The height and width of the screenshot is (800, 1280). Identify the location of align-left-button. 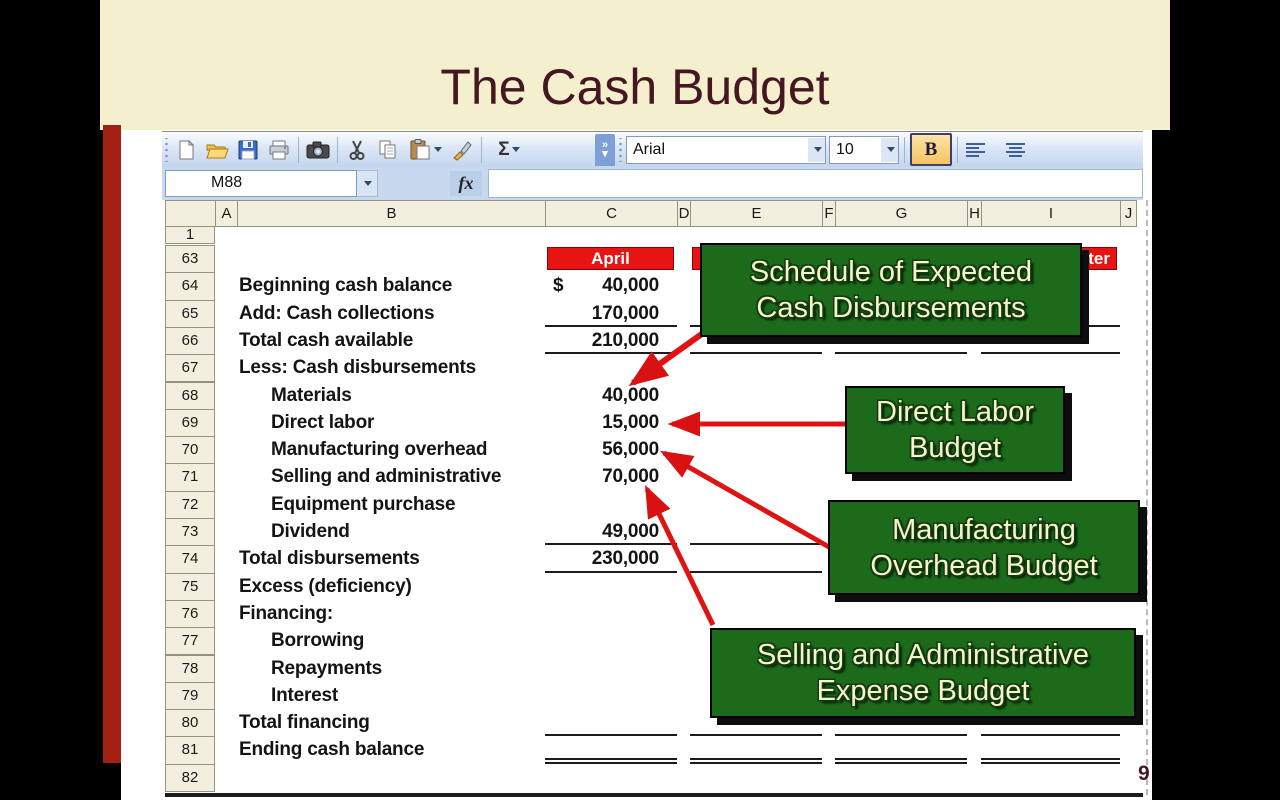
(979, 149).